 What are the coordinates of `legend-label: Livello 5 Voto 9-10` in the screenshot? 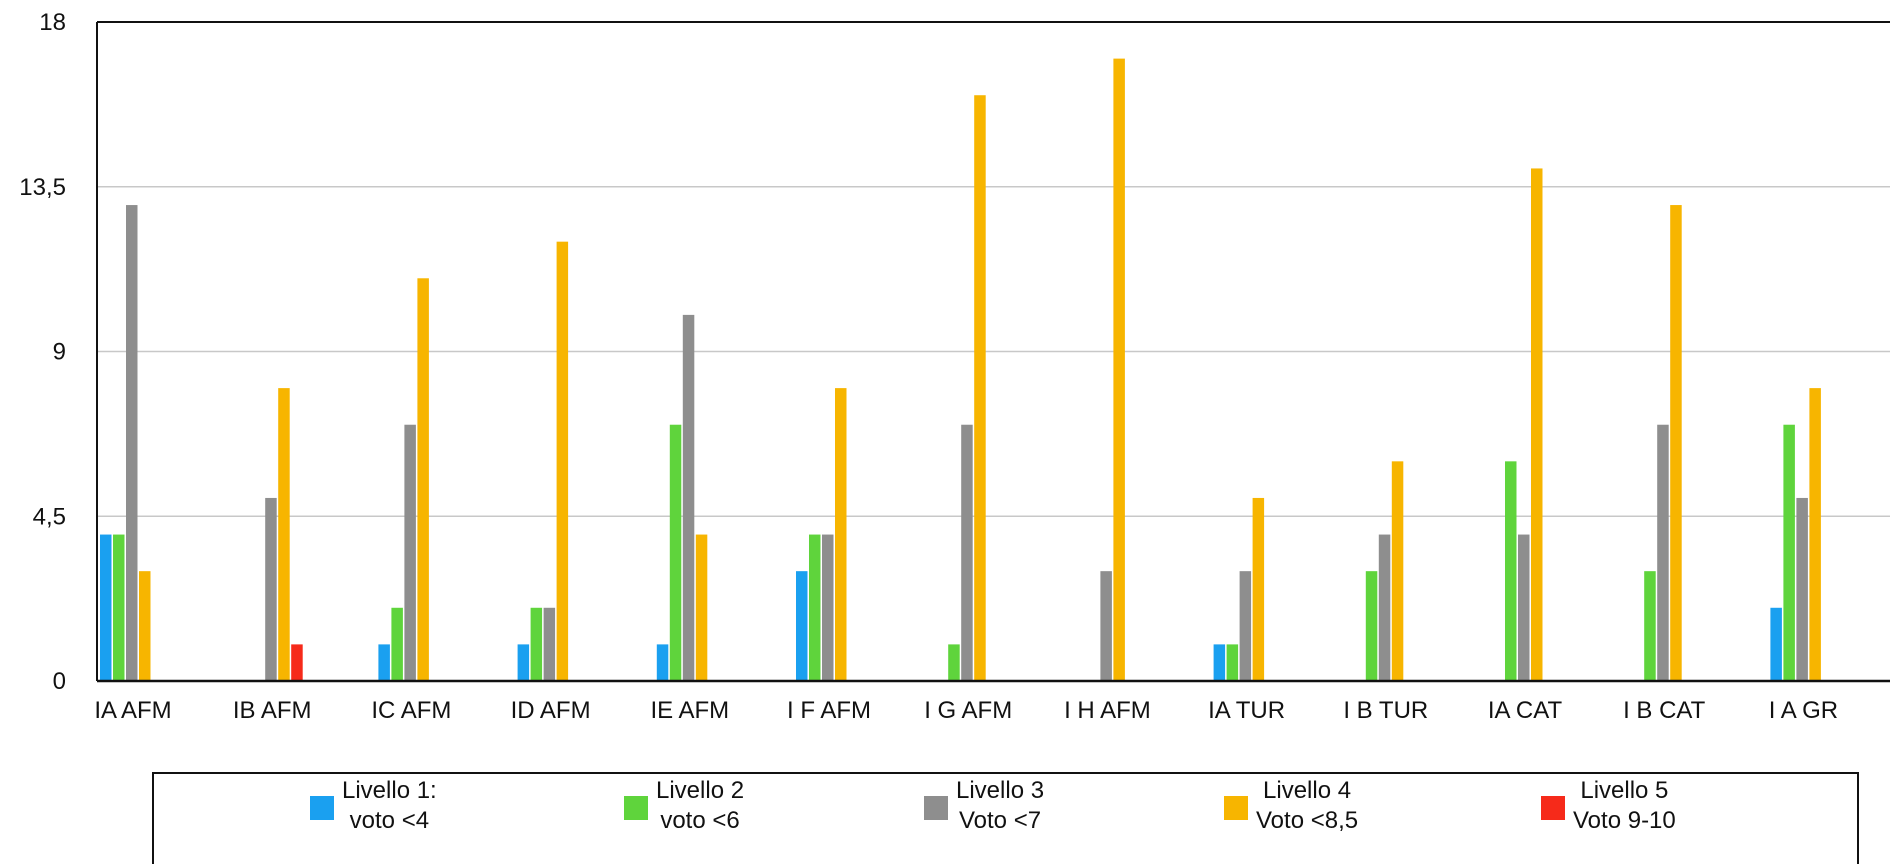 It's located at (1624, 805).